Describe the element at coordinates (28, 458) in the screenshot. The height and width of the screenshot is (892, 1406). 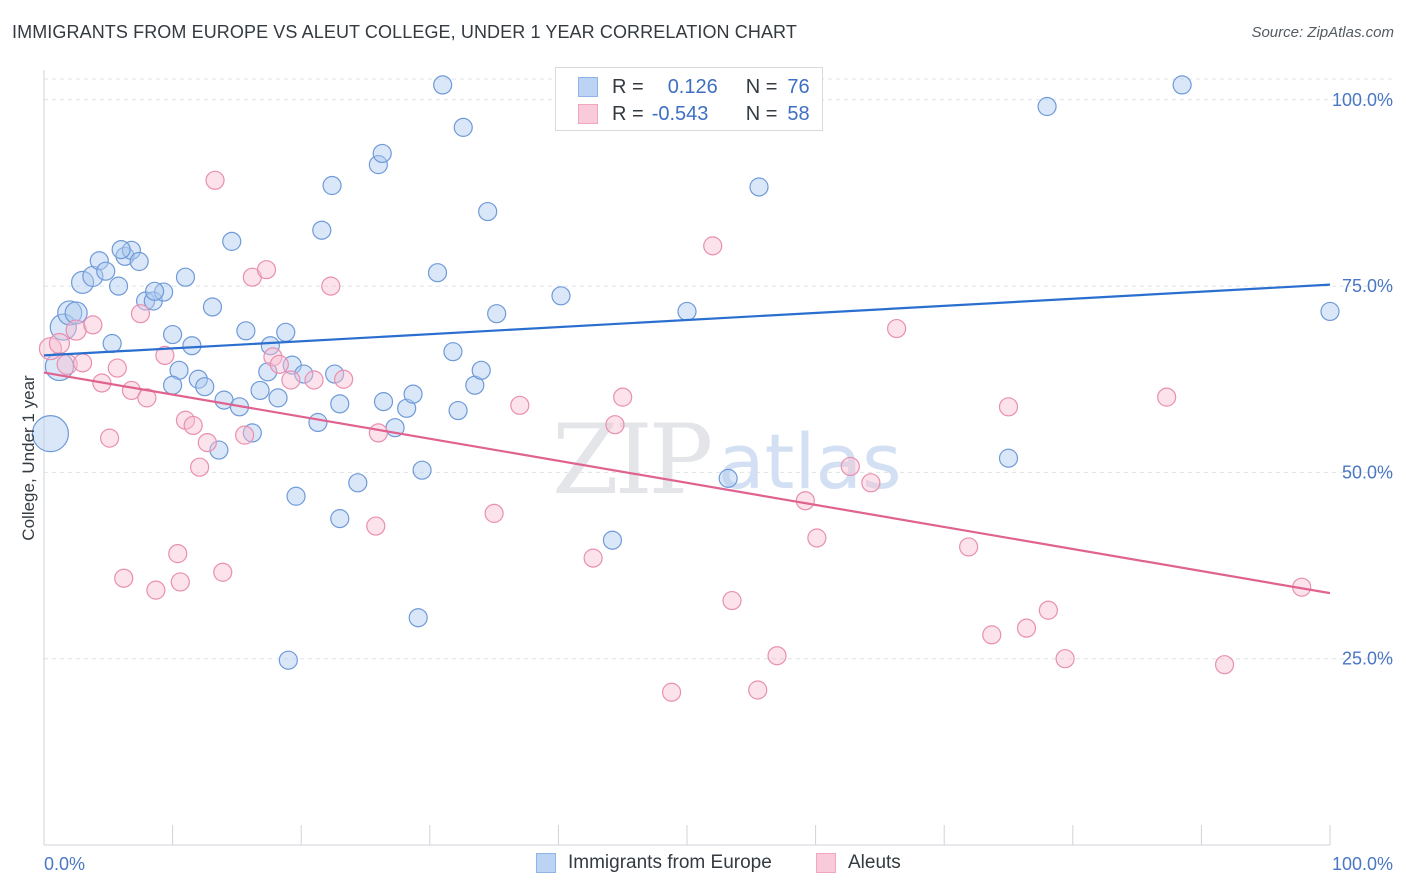
I see `y-axis-label: College, Under 1 year` at that location.